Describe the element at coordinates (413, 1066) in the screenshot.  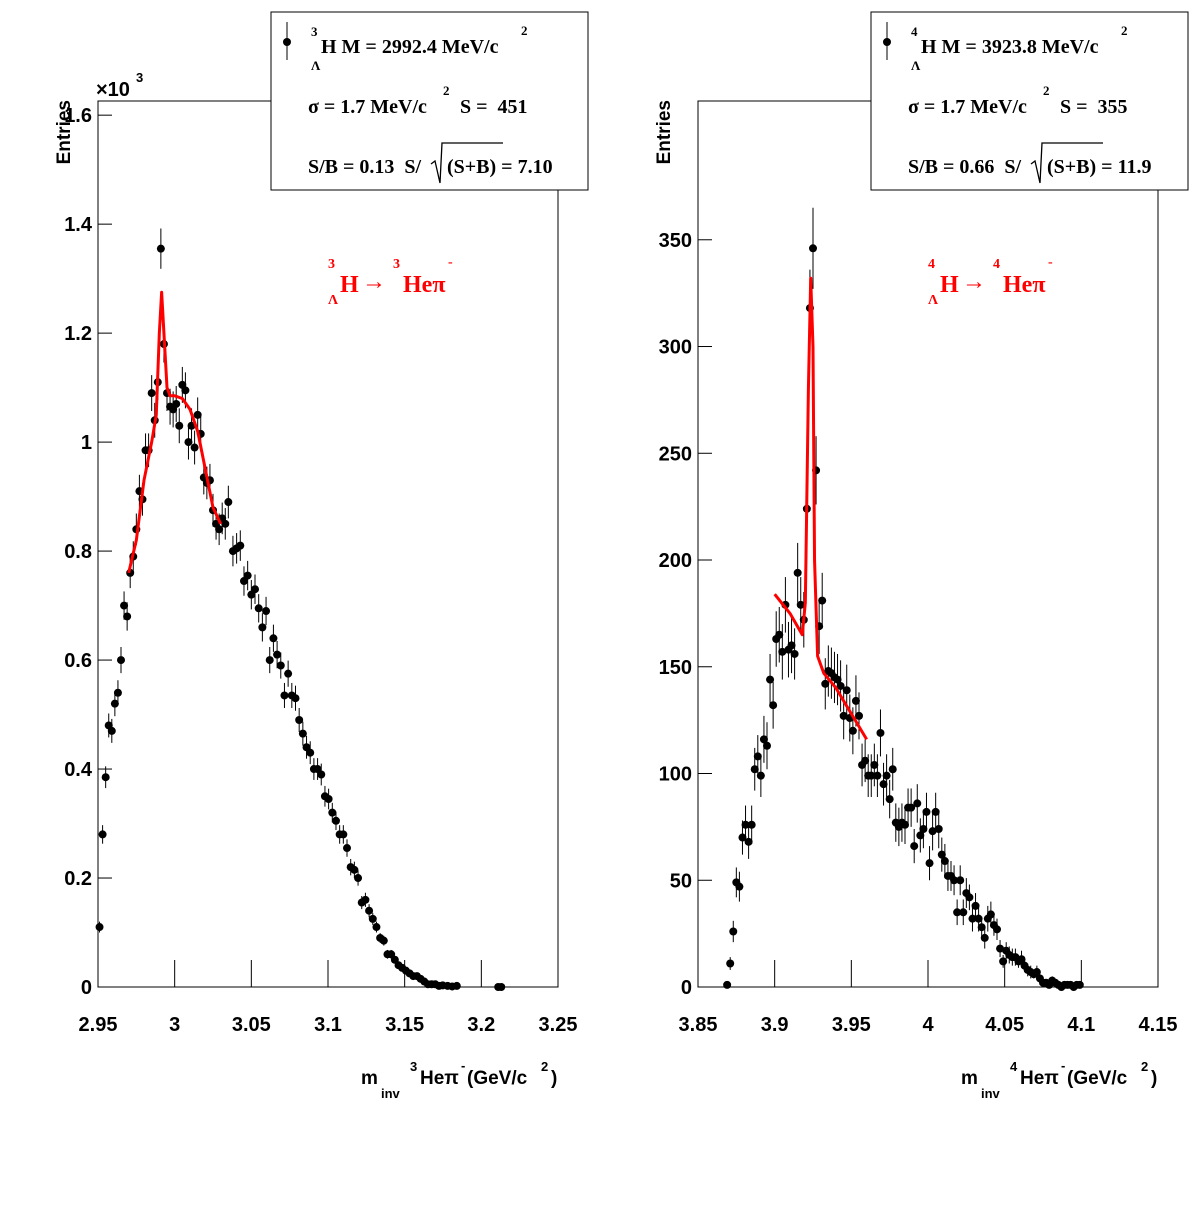
I see `x-axis-label: 3` at that location.